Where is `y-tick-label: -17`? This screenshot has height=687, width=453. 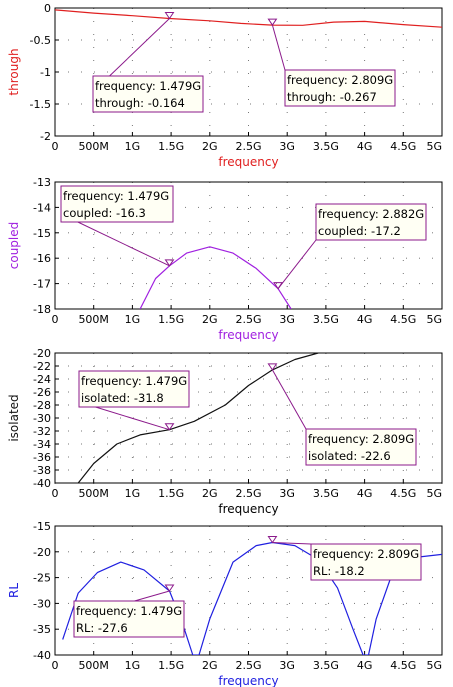 y-tick-label: -17 is located at coordinates (42, 284).